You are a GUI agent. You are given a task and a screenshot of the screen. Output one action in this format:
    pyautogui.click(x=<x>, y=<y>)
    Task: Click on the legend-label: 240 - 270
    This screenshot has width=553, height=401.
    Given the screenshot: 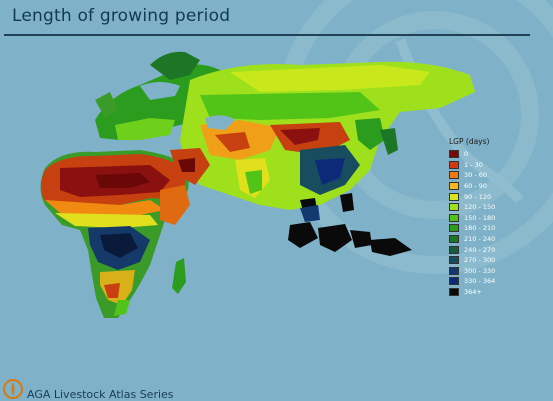 What is the action you would take?
    pyautogui.click(x=480, y=249)
    